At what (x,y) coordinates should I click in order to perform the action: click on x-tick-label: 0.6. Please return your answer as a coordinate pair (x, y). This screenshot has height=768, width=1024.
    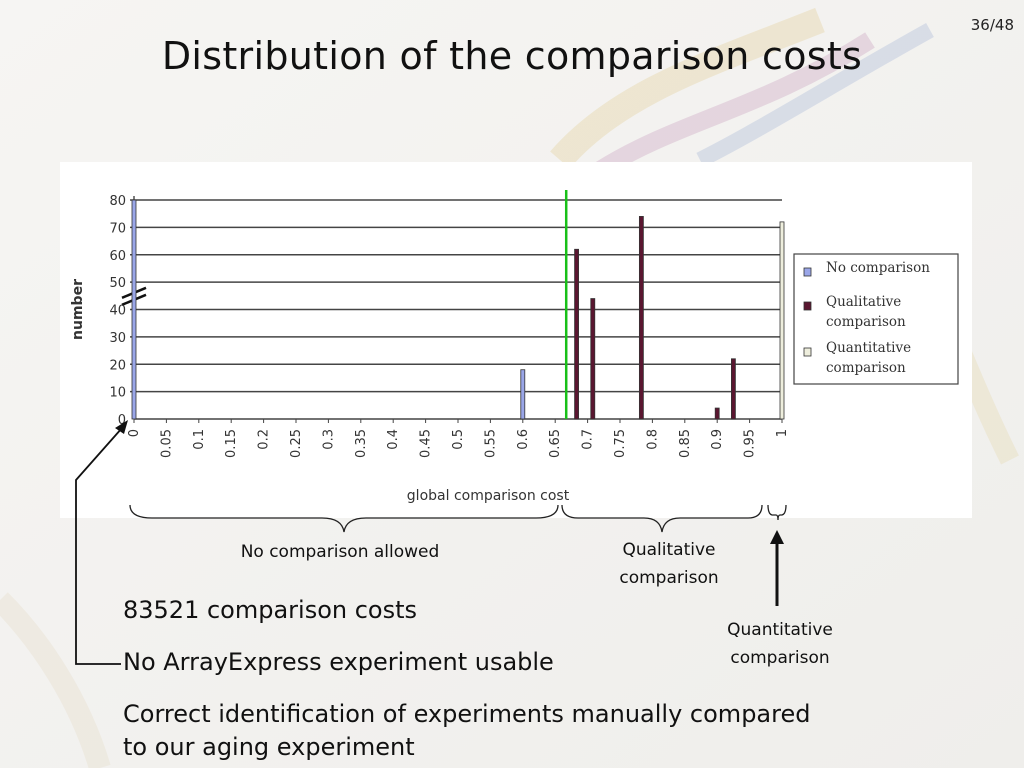
    Looking at the image, I should click on (523, 439).